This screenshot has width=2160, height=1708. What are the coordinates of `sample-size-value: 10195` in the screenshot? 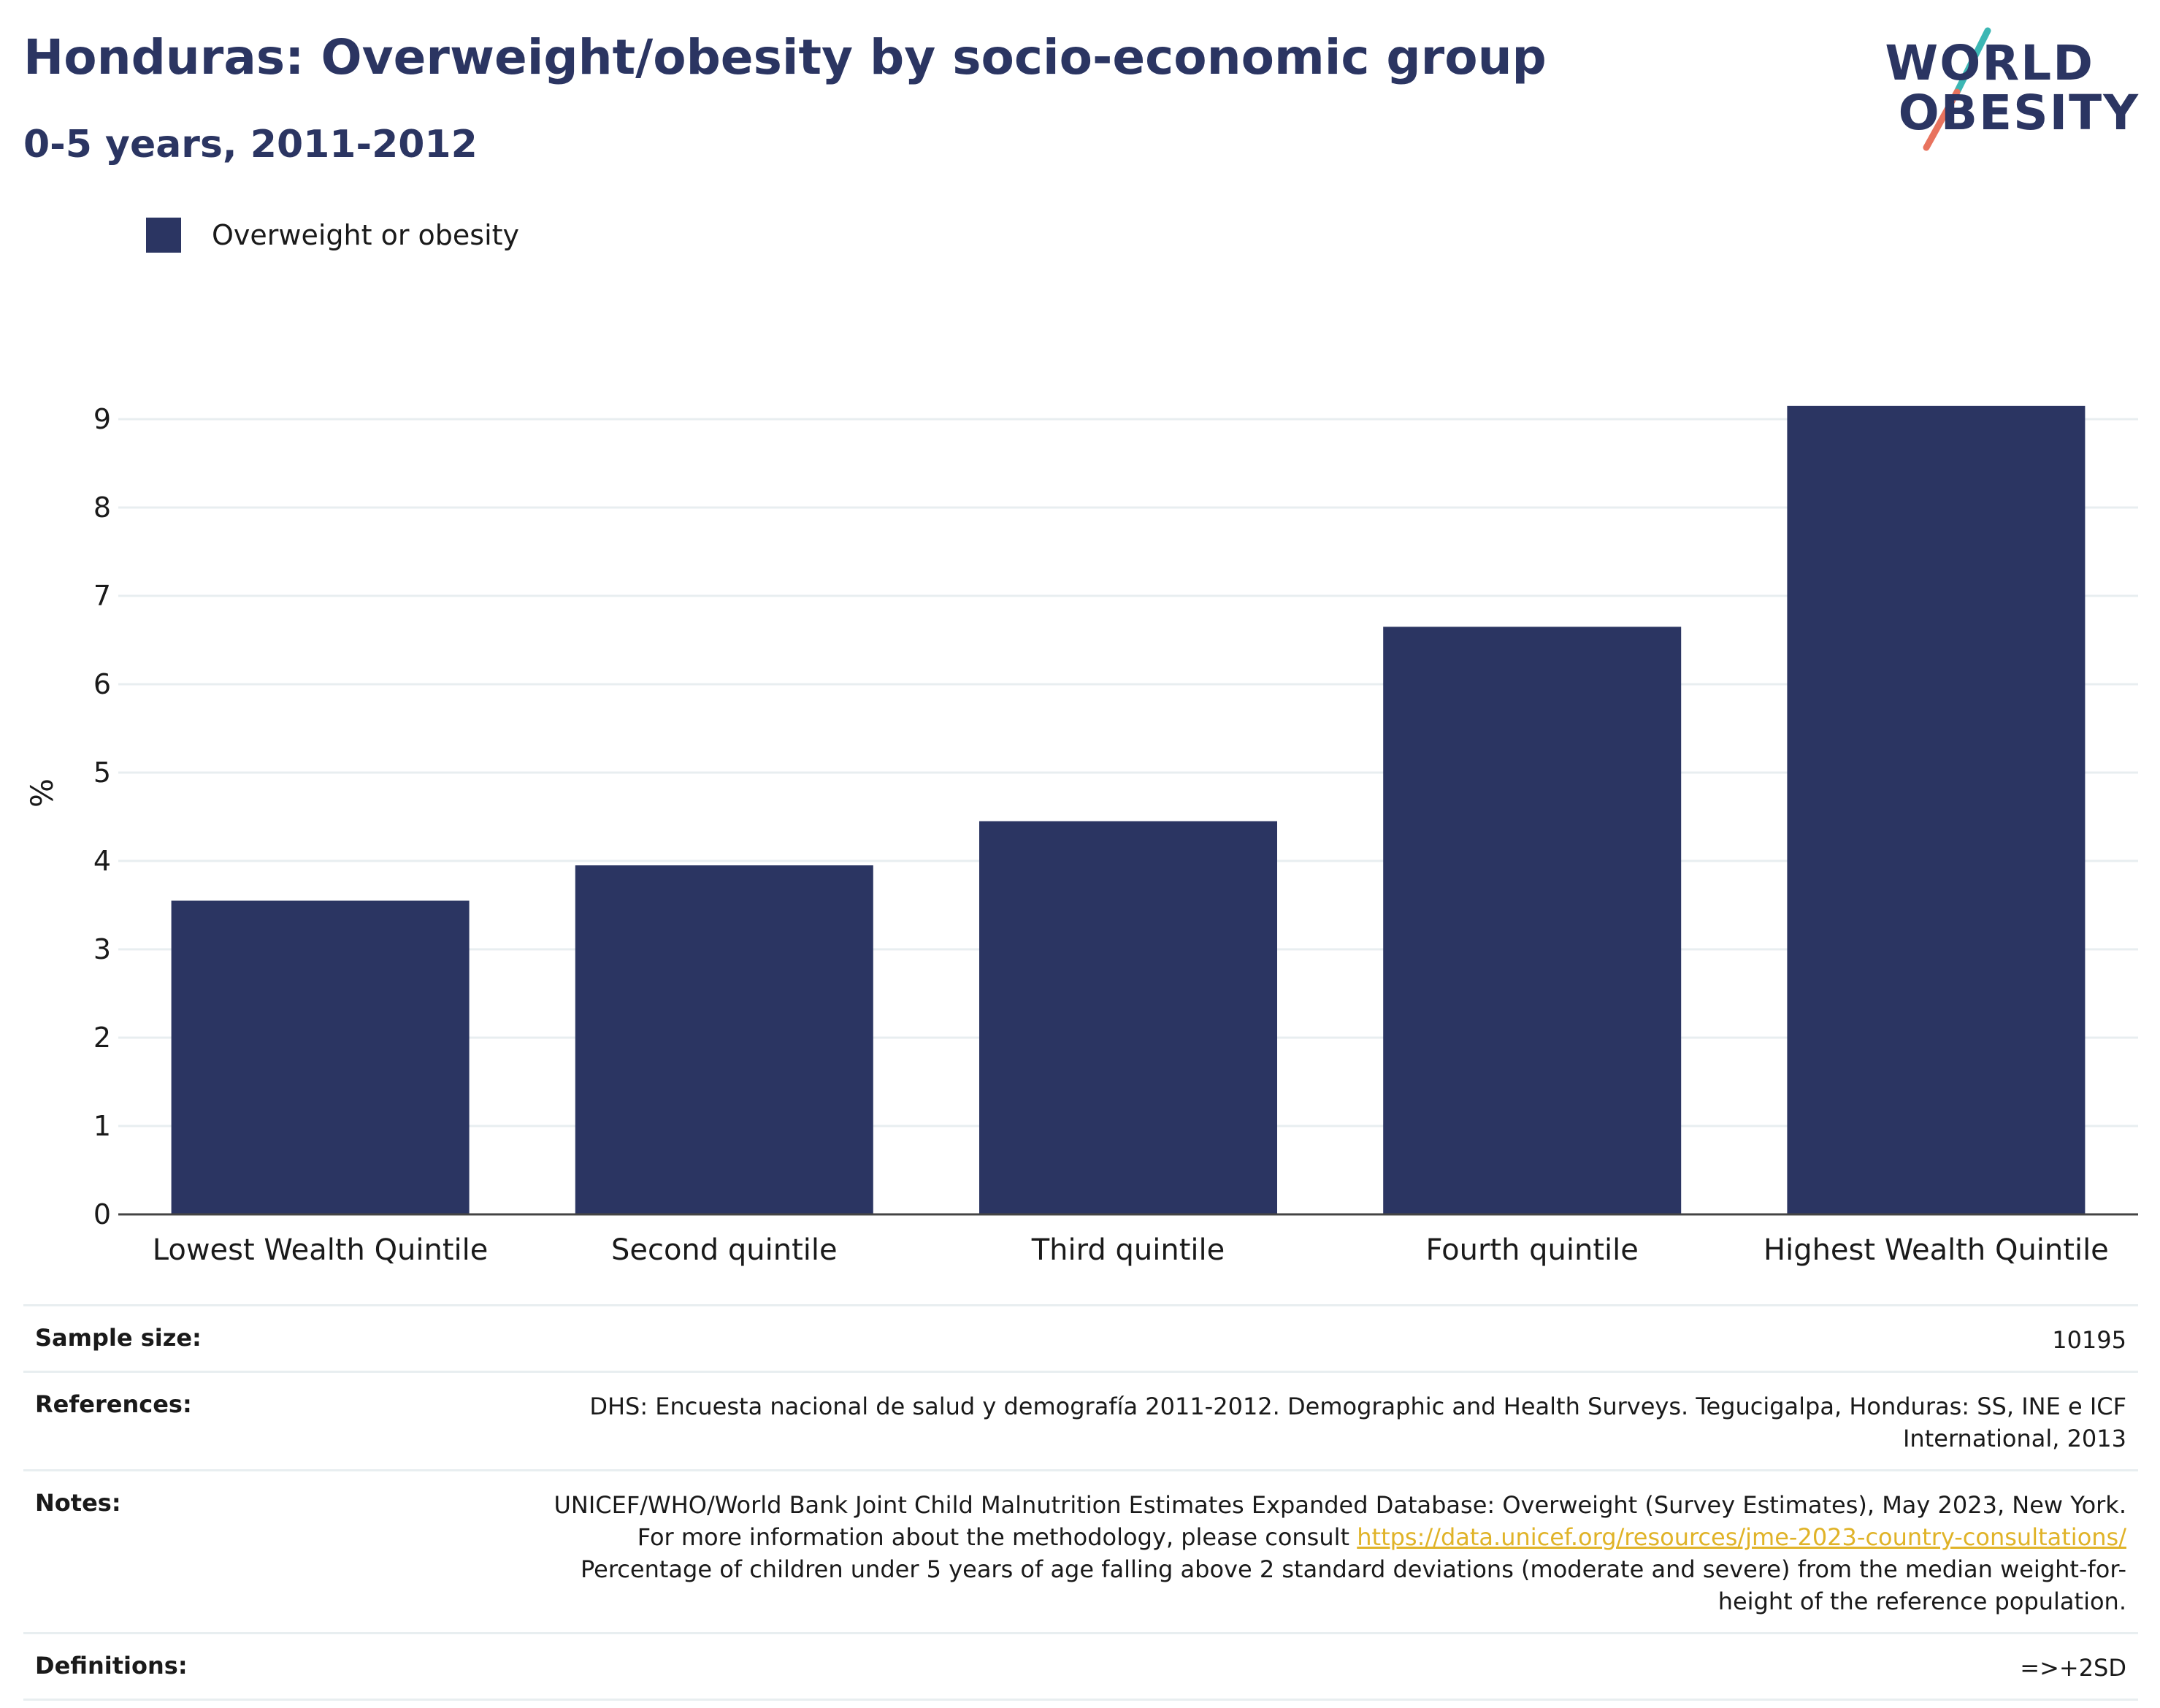 It's located at (2089, 1340).